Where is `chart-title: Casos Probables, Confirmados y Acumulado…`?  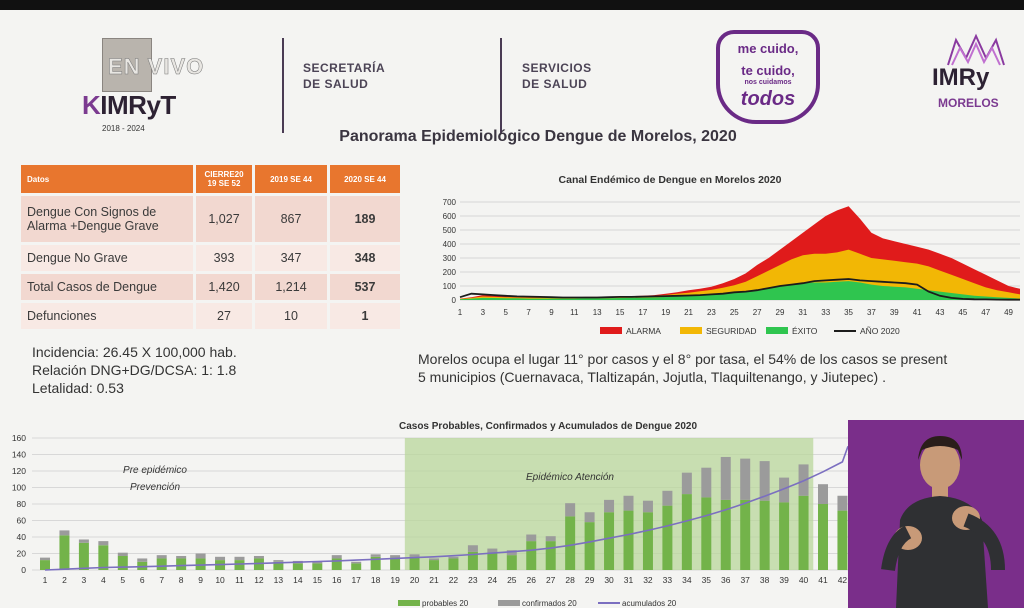 chart-title: Casos Probables, Confirmados y Acumulado… is located at coordinates (548, 426).